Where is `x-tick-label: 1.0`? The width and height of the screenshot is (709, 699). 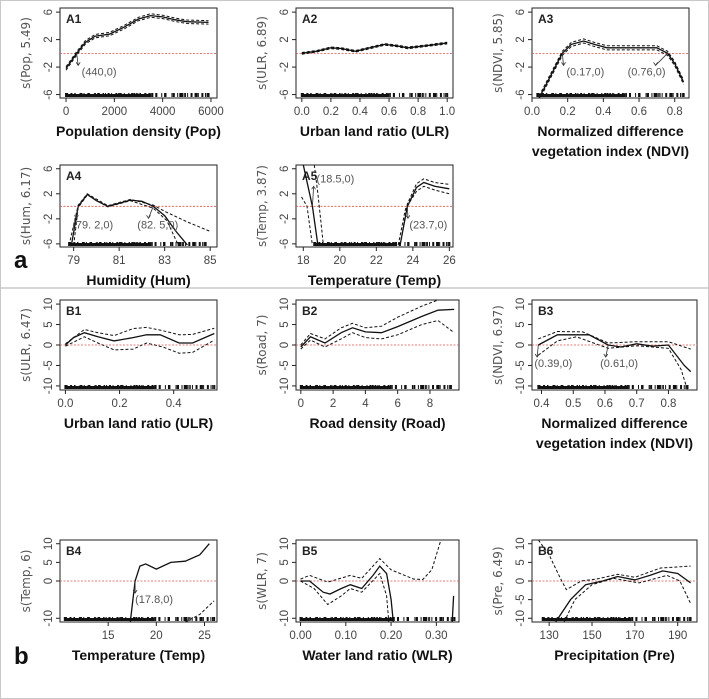
x-tick-label: 1.0 is located at coordinates (447, 112).